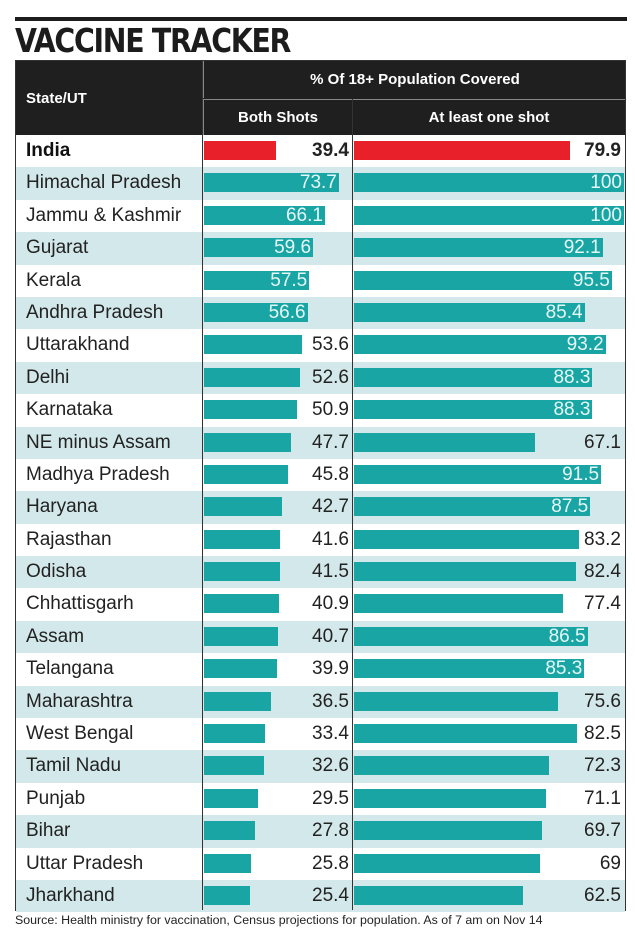  What do you see at coordinates (320, 345) in the screenshot?
I see `table-row: Uttarakhand 53.6 93.2` at bounding box center [320, 345].